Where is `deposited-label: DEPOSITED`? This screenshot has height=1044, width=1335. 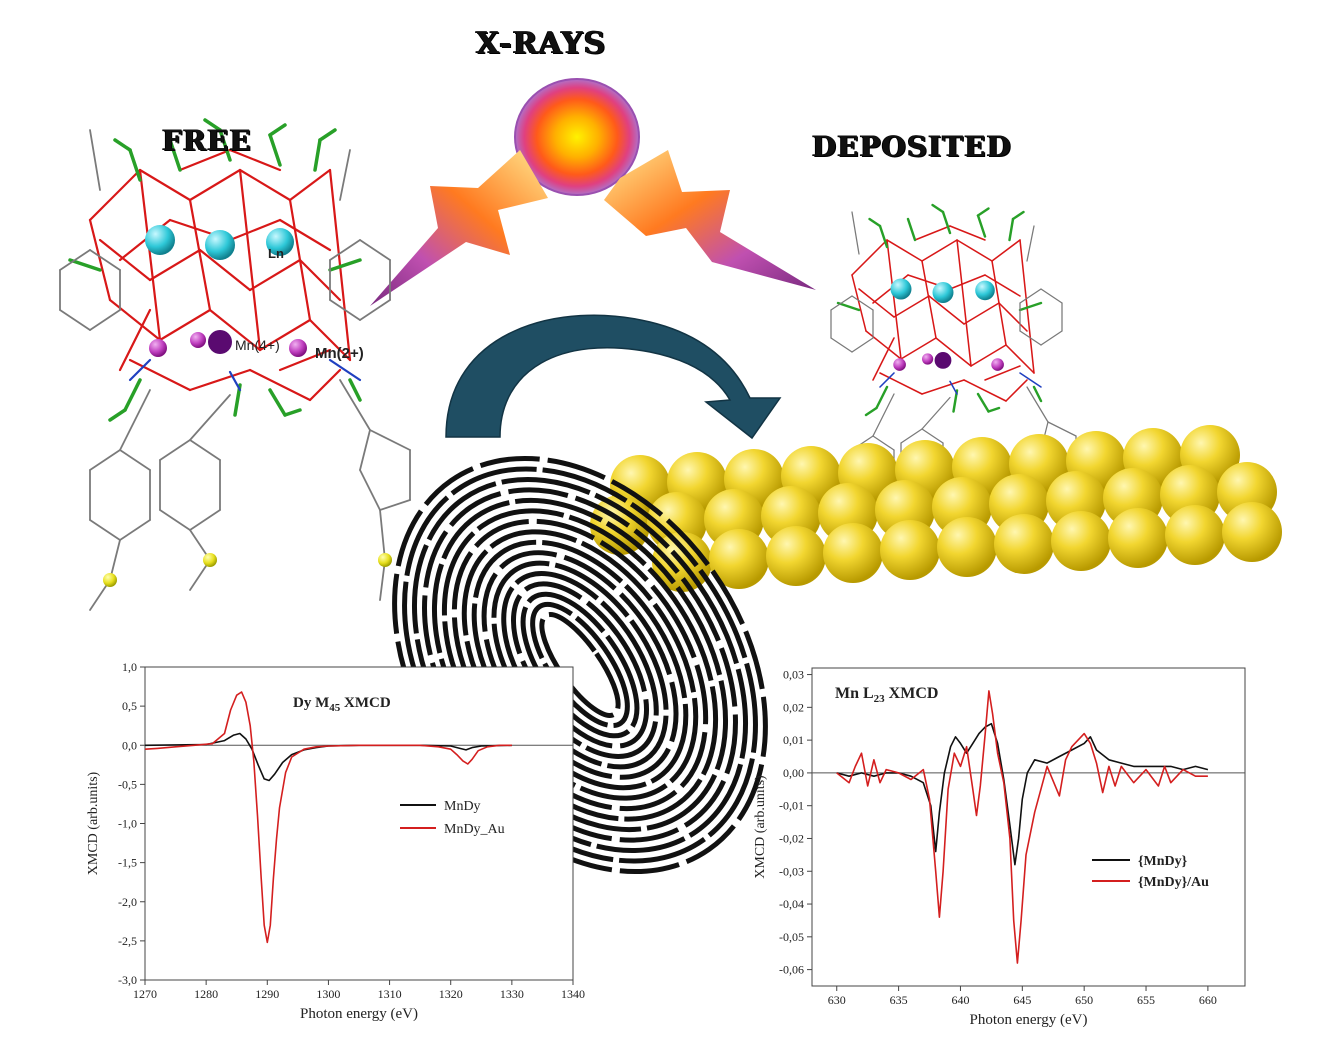 deposited-label: DEPOSITED is located at coordinates (912, 146).